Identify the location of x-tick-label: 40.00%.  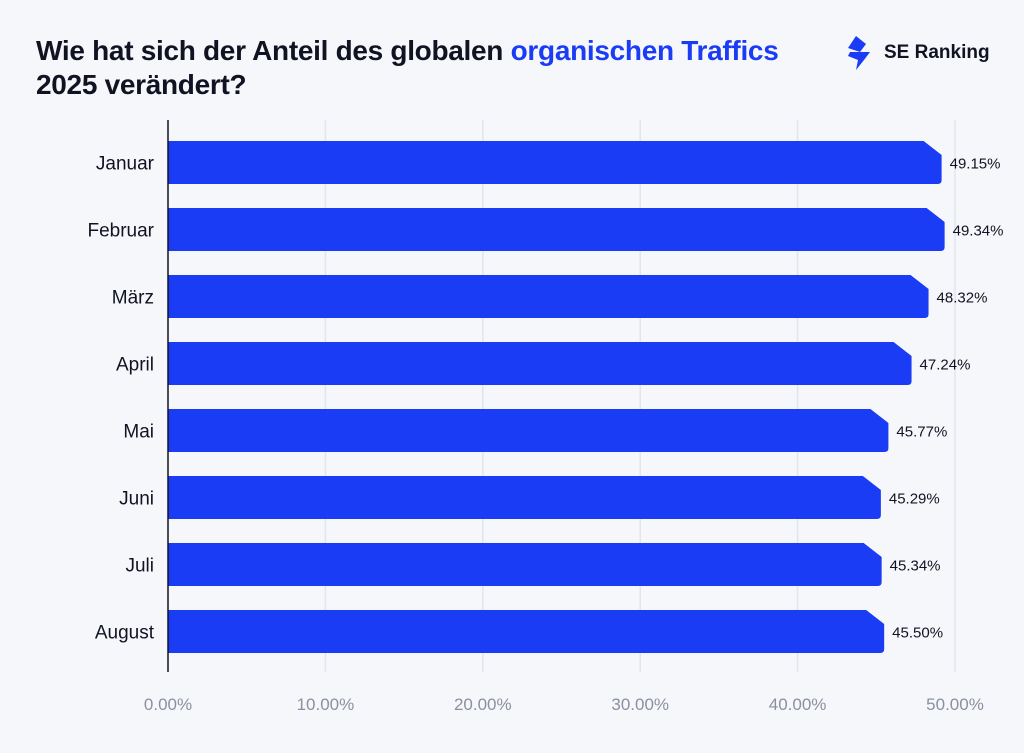
(798, 704).